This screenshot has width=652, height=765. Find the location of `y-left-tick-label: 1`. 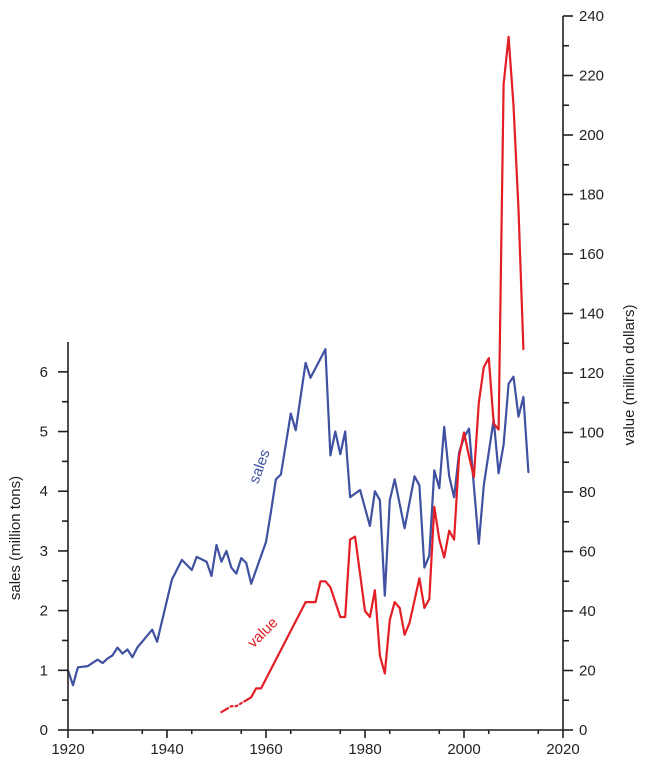

y-left-tick-label: 1 is located at coordinates (44, 670).